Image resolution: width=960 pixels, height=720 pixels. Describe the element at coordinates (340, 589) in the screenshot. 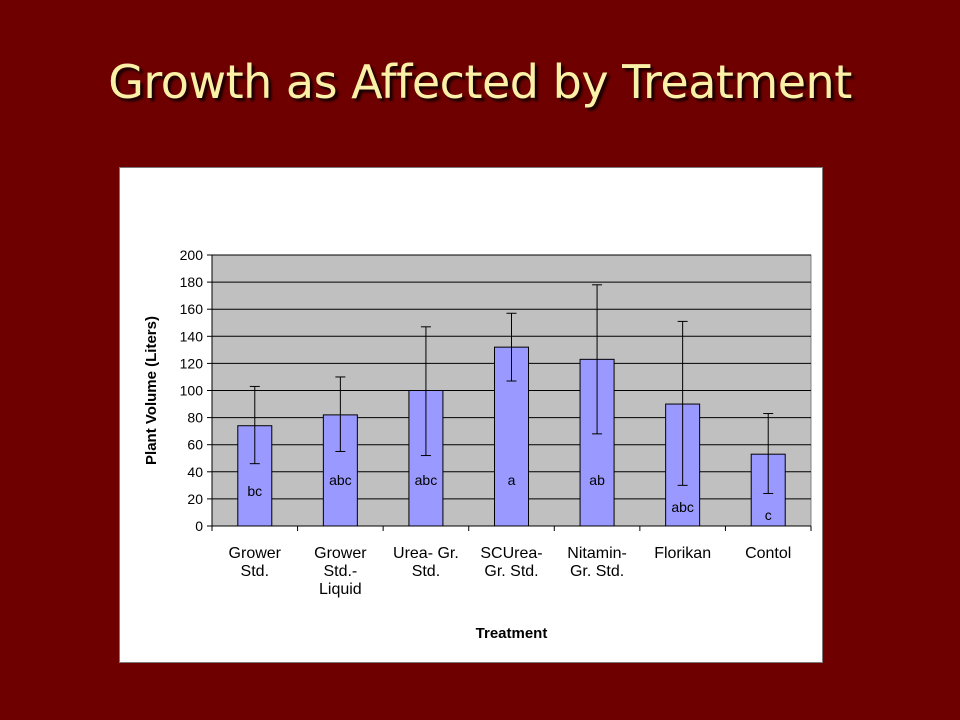

I see `x-category-label: Liquid` at that location.